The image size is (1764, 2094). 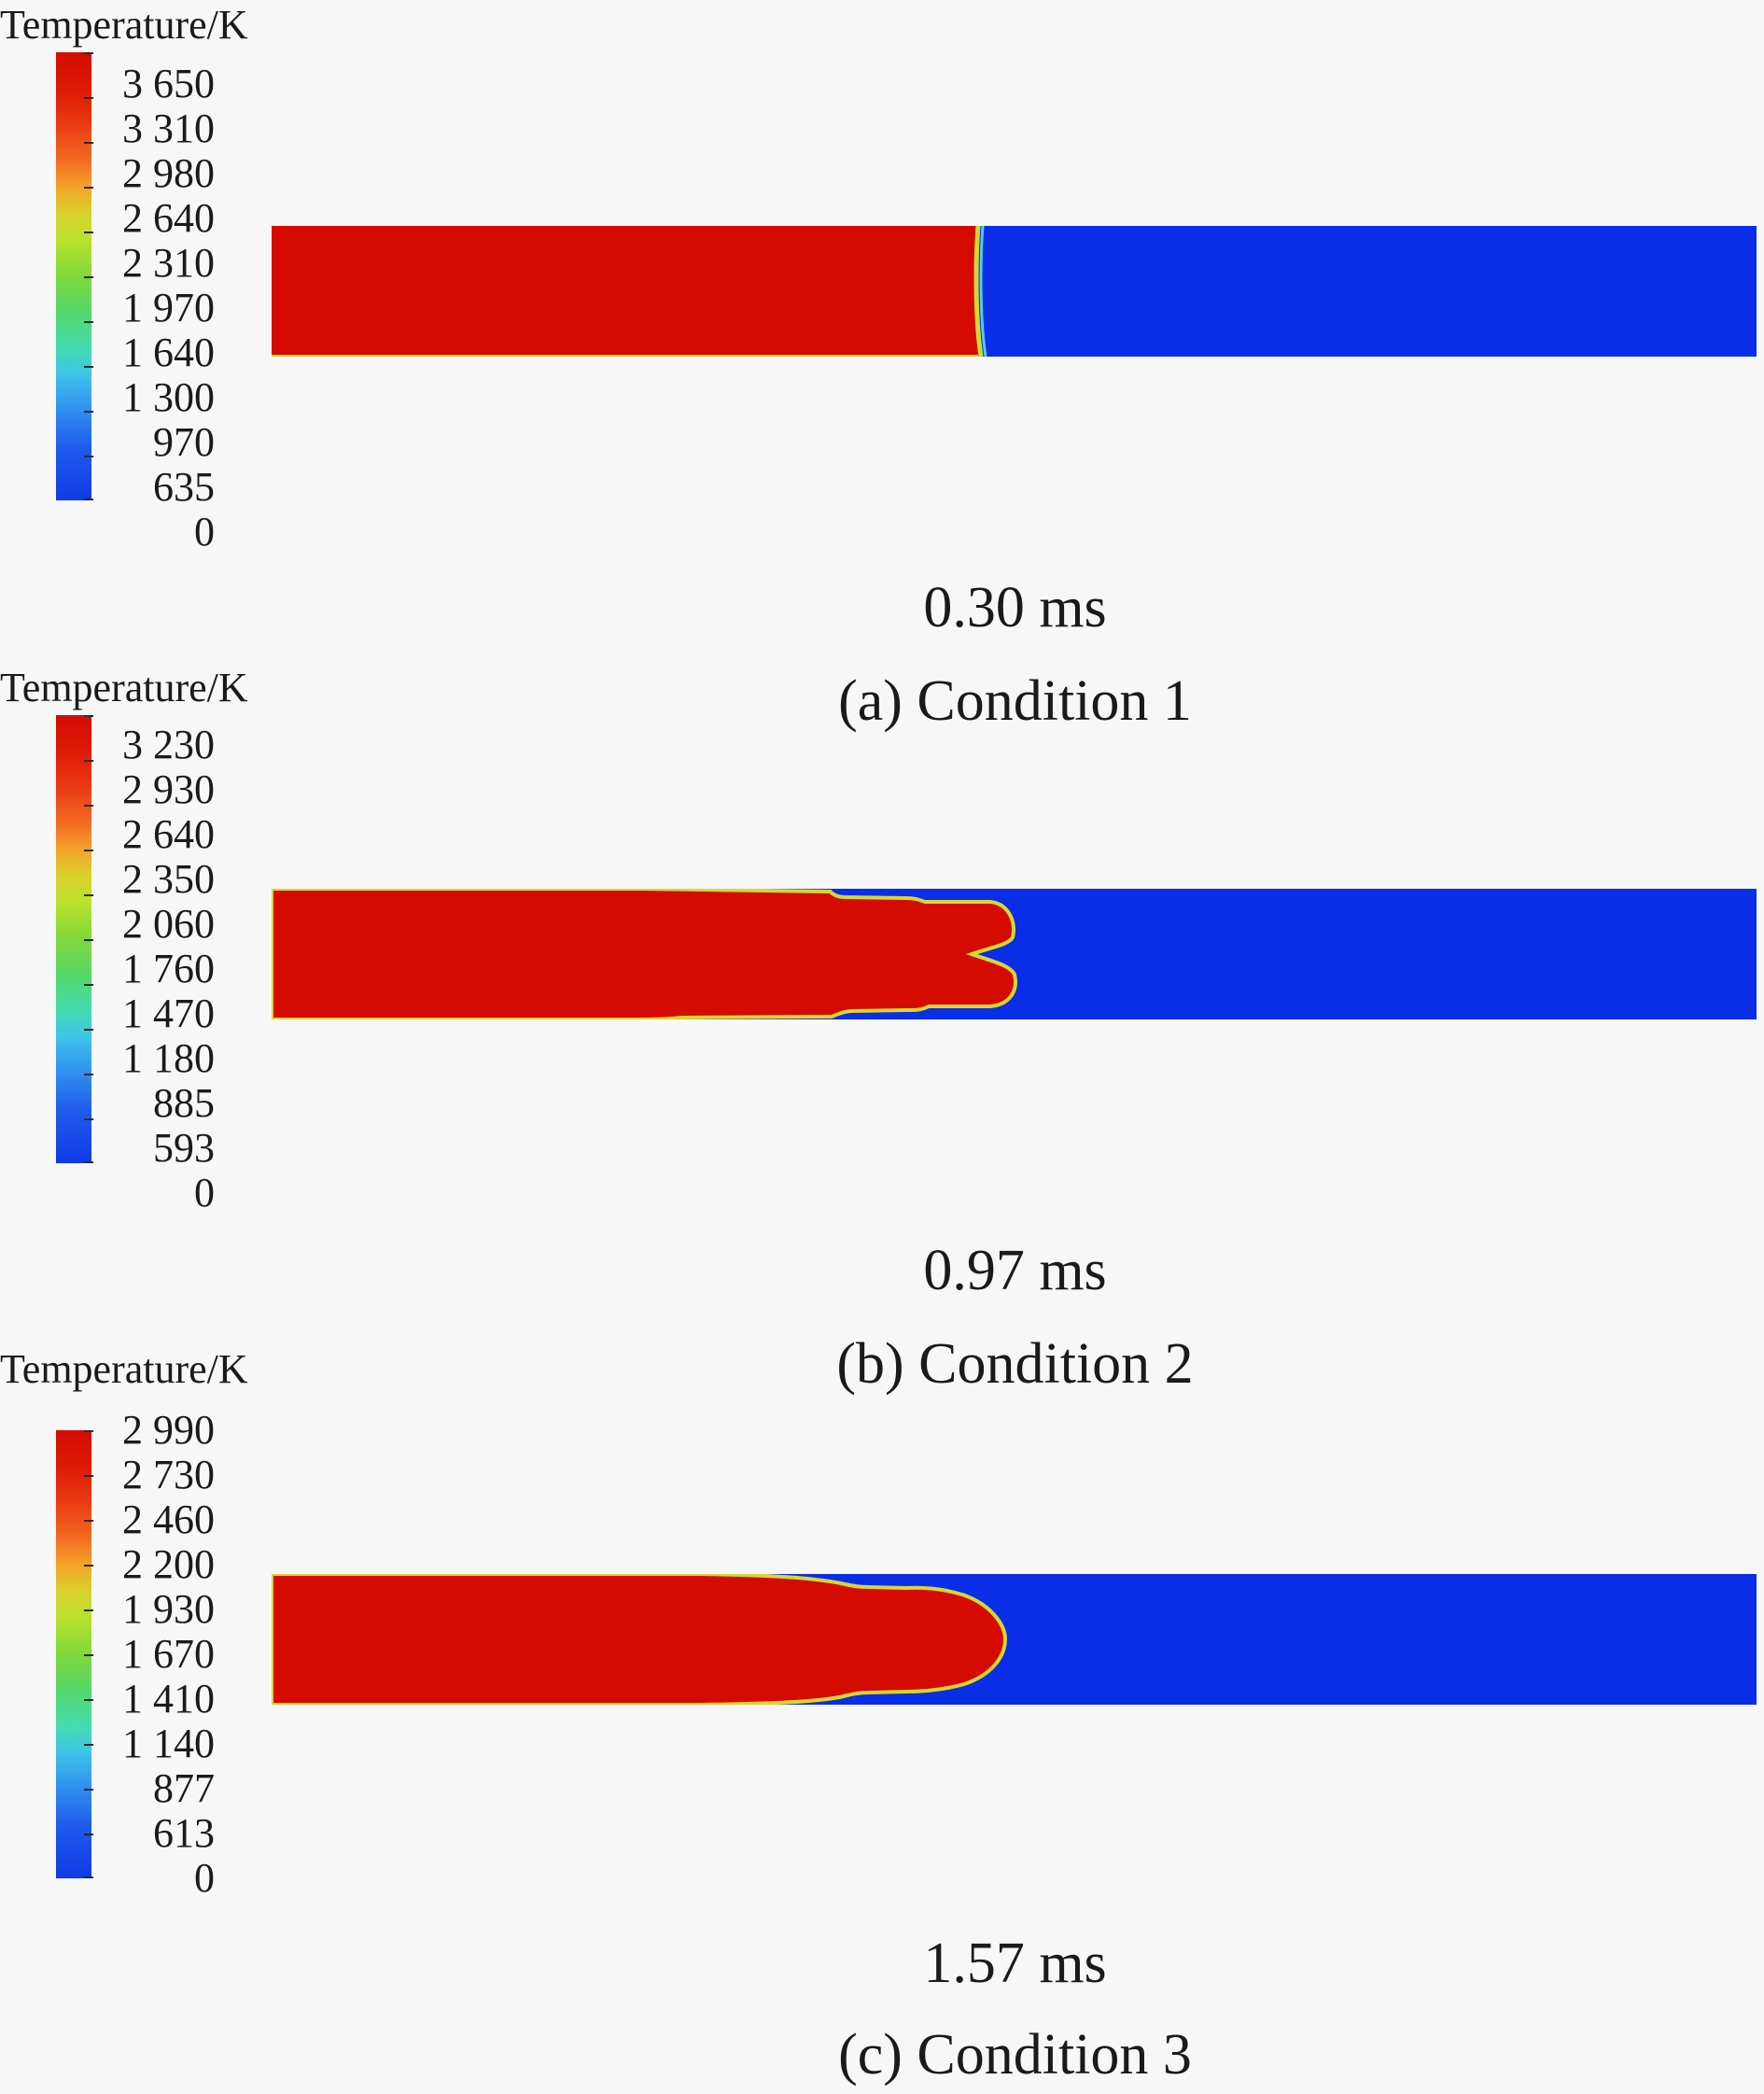 What do you see at coordinates (168, 968) in the screenshot?
I see `colorbar-tick-label: 1 760` at bounding box center [168, 968].